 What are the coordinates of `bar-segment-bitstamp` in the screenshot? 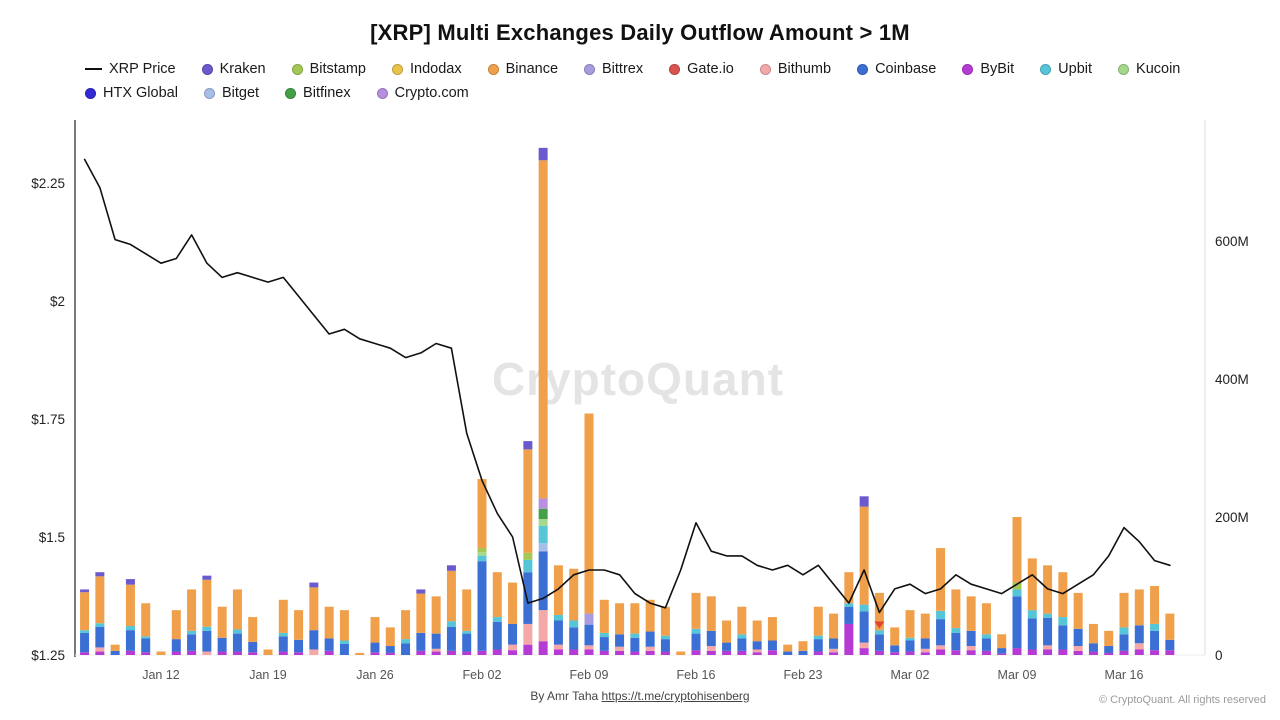 It's located at (528, 556).